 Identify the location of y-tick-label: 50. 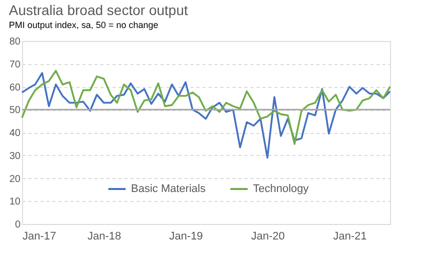
(15, 110).